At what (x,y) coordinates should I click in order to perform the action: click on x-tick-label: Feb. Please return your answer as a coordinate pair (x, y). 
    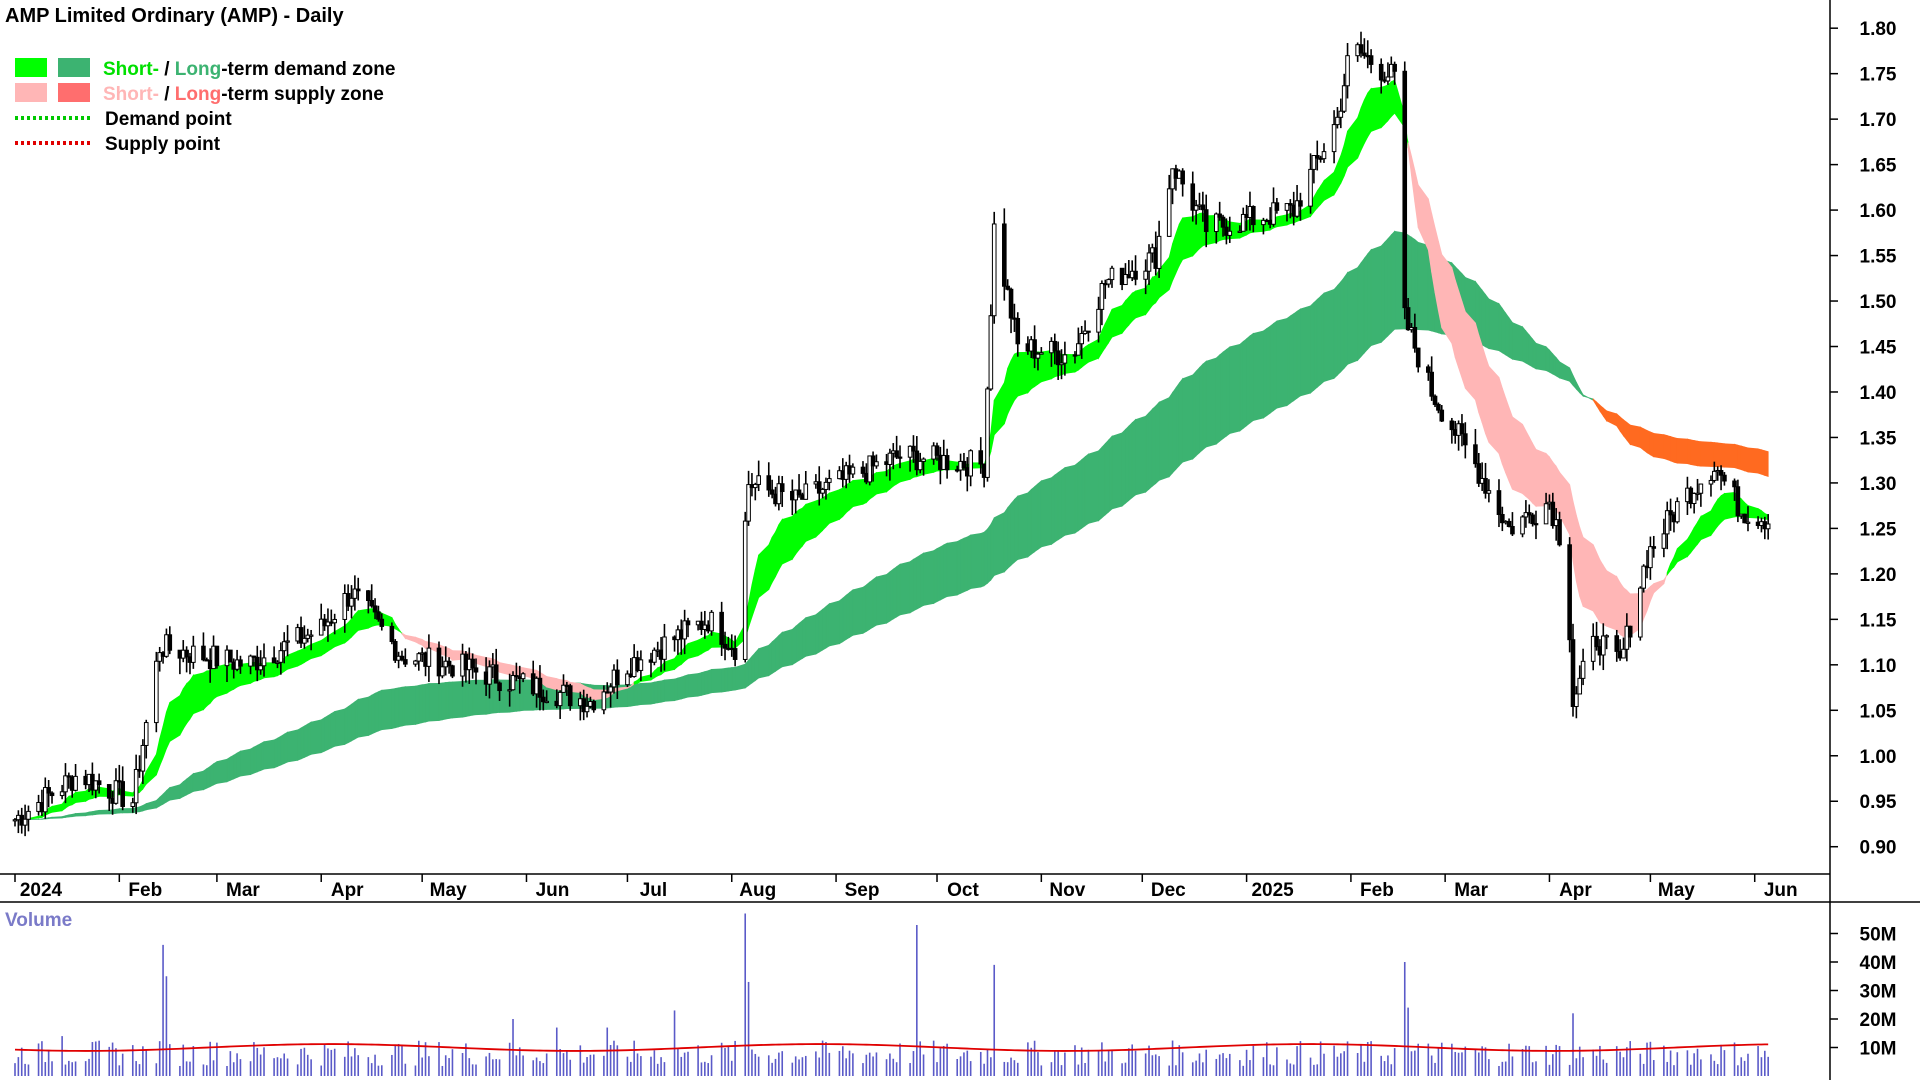
    Looking at the image, I should click on (145, 890).